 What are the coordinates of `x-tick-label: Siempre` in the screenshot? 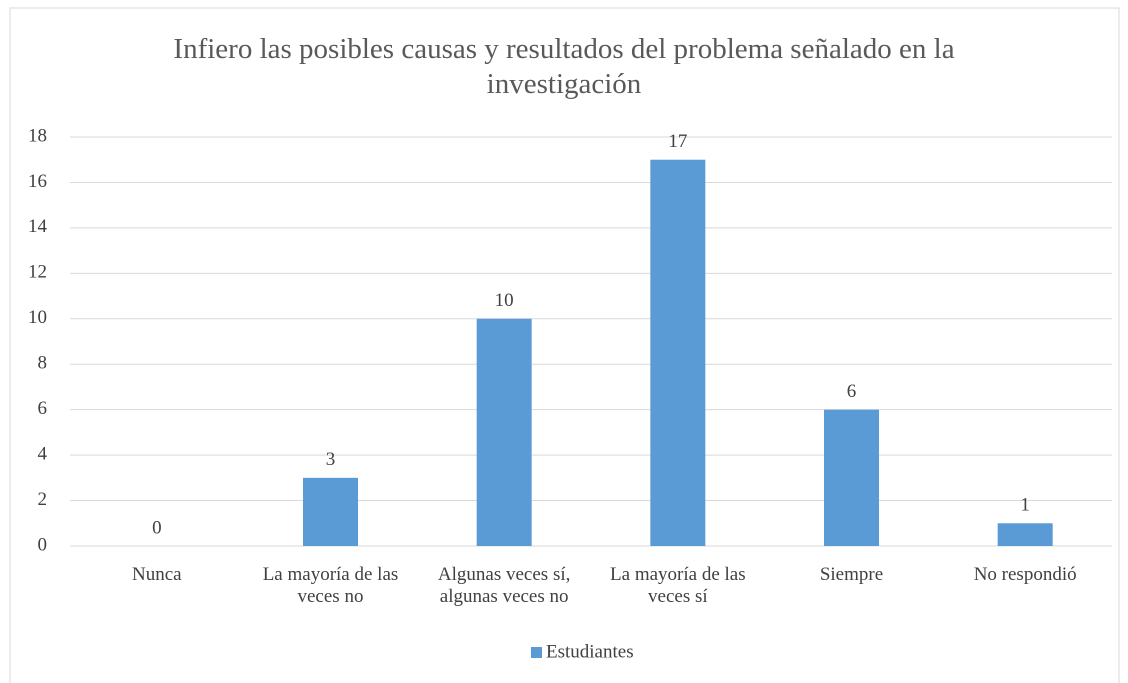 It's located at (851, 574).